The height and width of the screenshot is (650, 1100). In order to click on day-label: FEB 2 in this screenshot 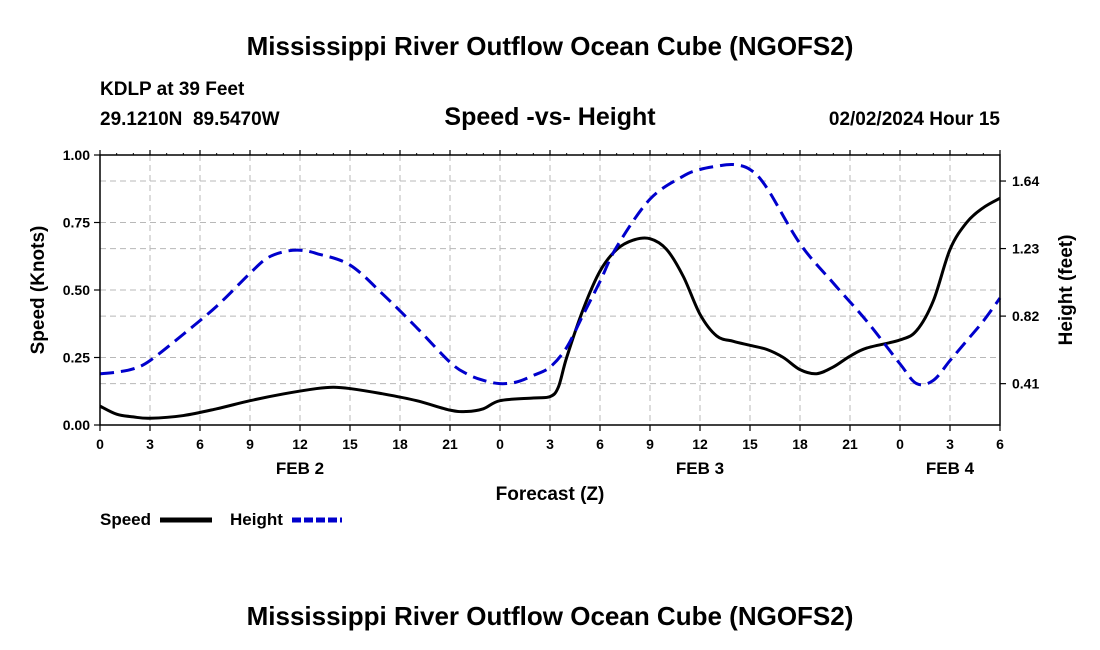, I will do `click(300, 468)`.